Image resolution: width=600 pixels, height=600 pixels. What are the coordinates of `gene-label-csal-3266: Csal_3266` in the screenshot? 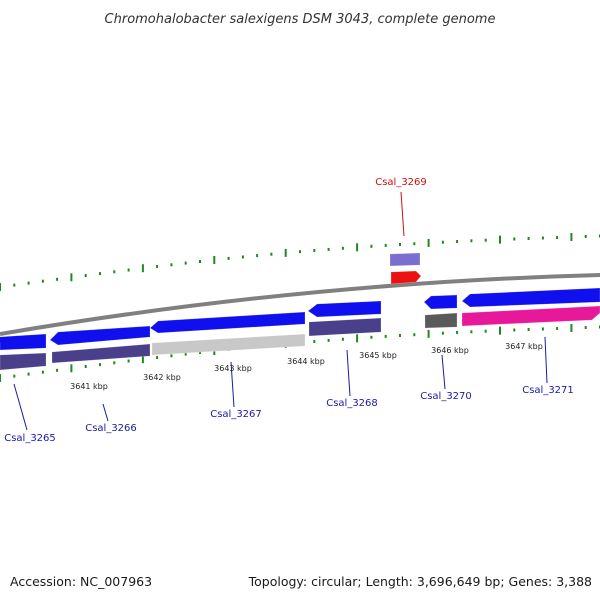 It's located at (111, 428).